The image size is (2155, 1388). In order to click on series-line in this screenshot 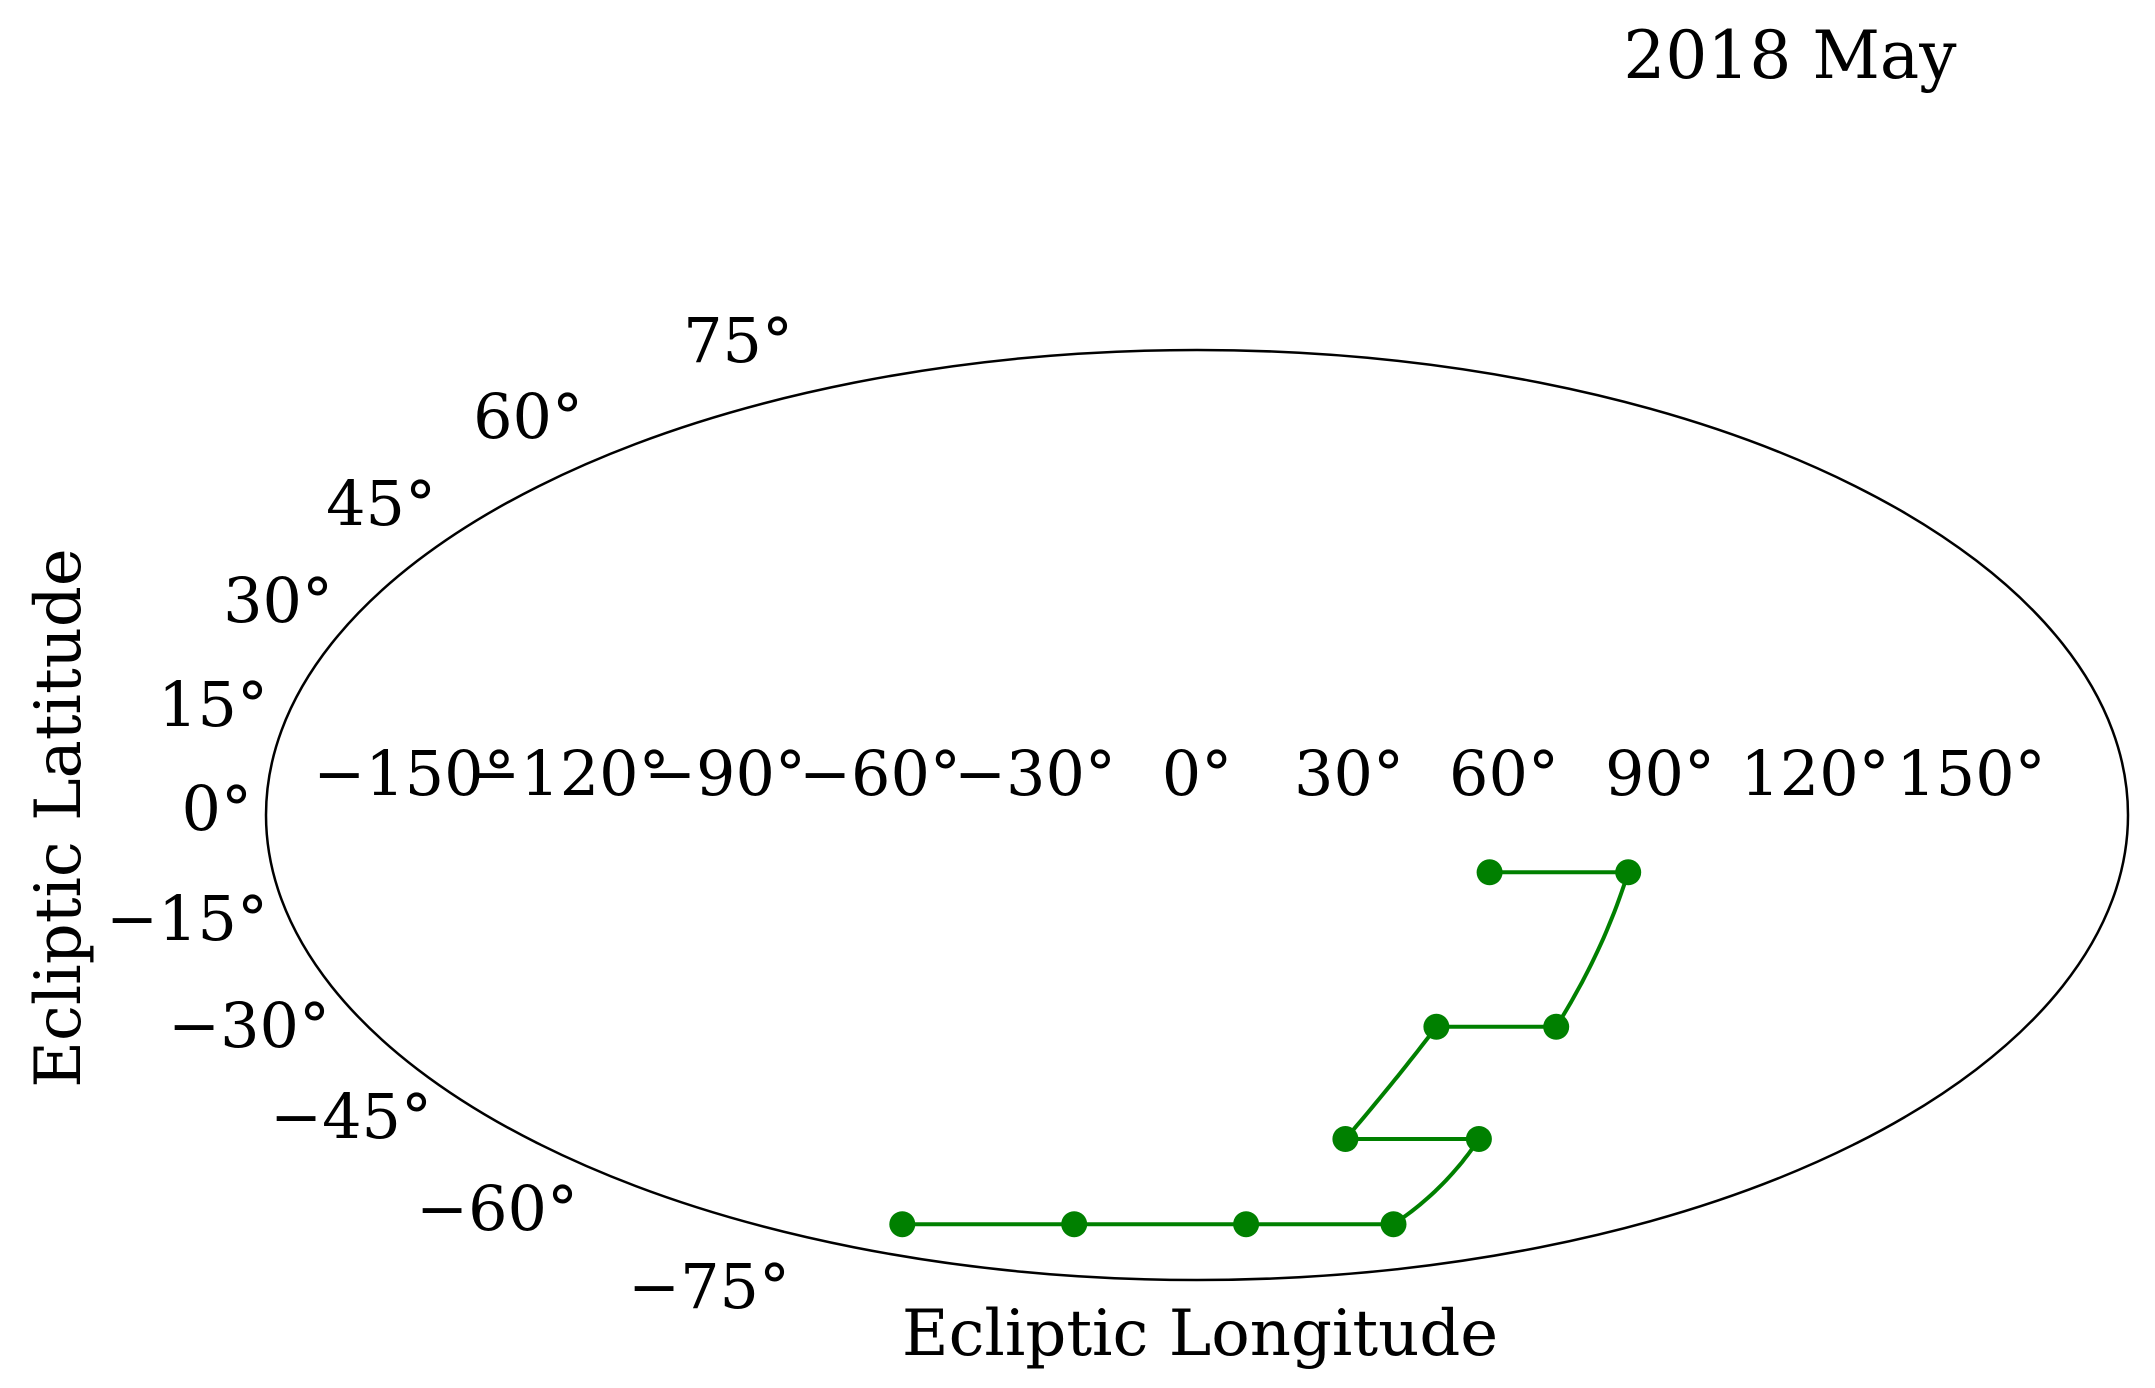, I will do `click(1266, 1048)`.